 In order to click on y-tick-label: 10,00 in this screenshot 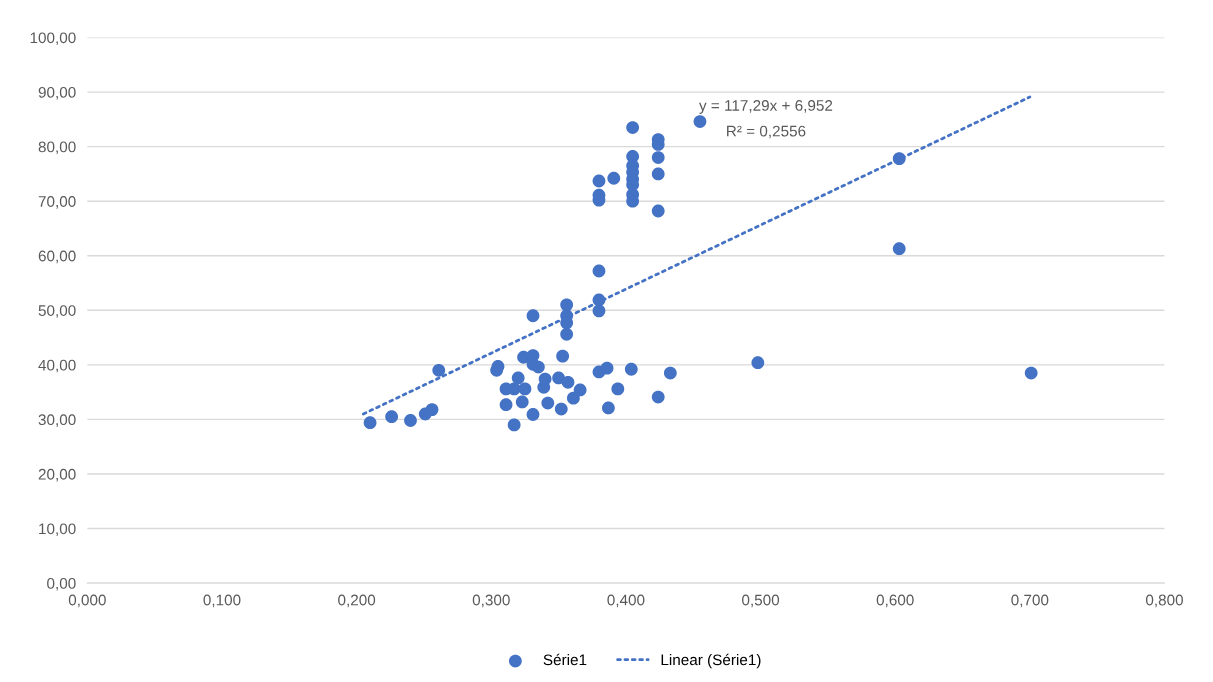, I will do `click(57, 530)`.